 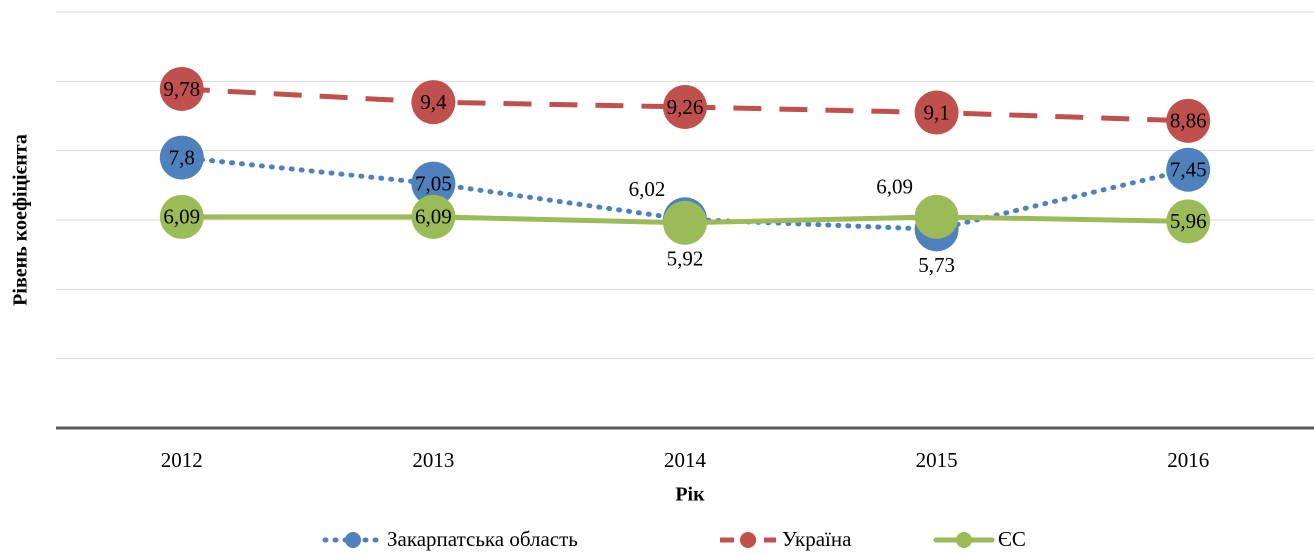 I want to click on x-axis-title: Рік, so click(x=690, y=495).